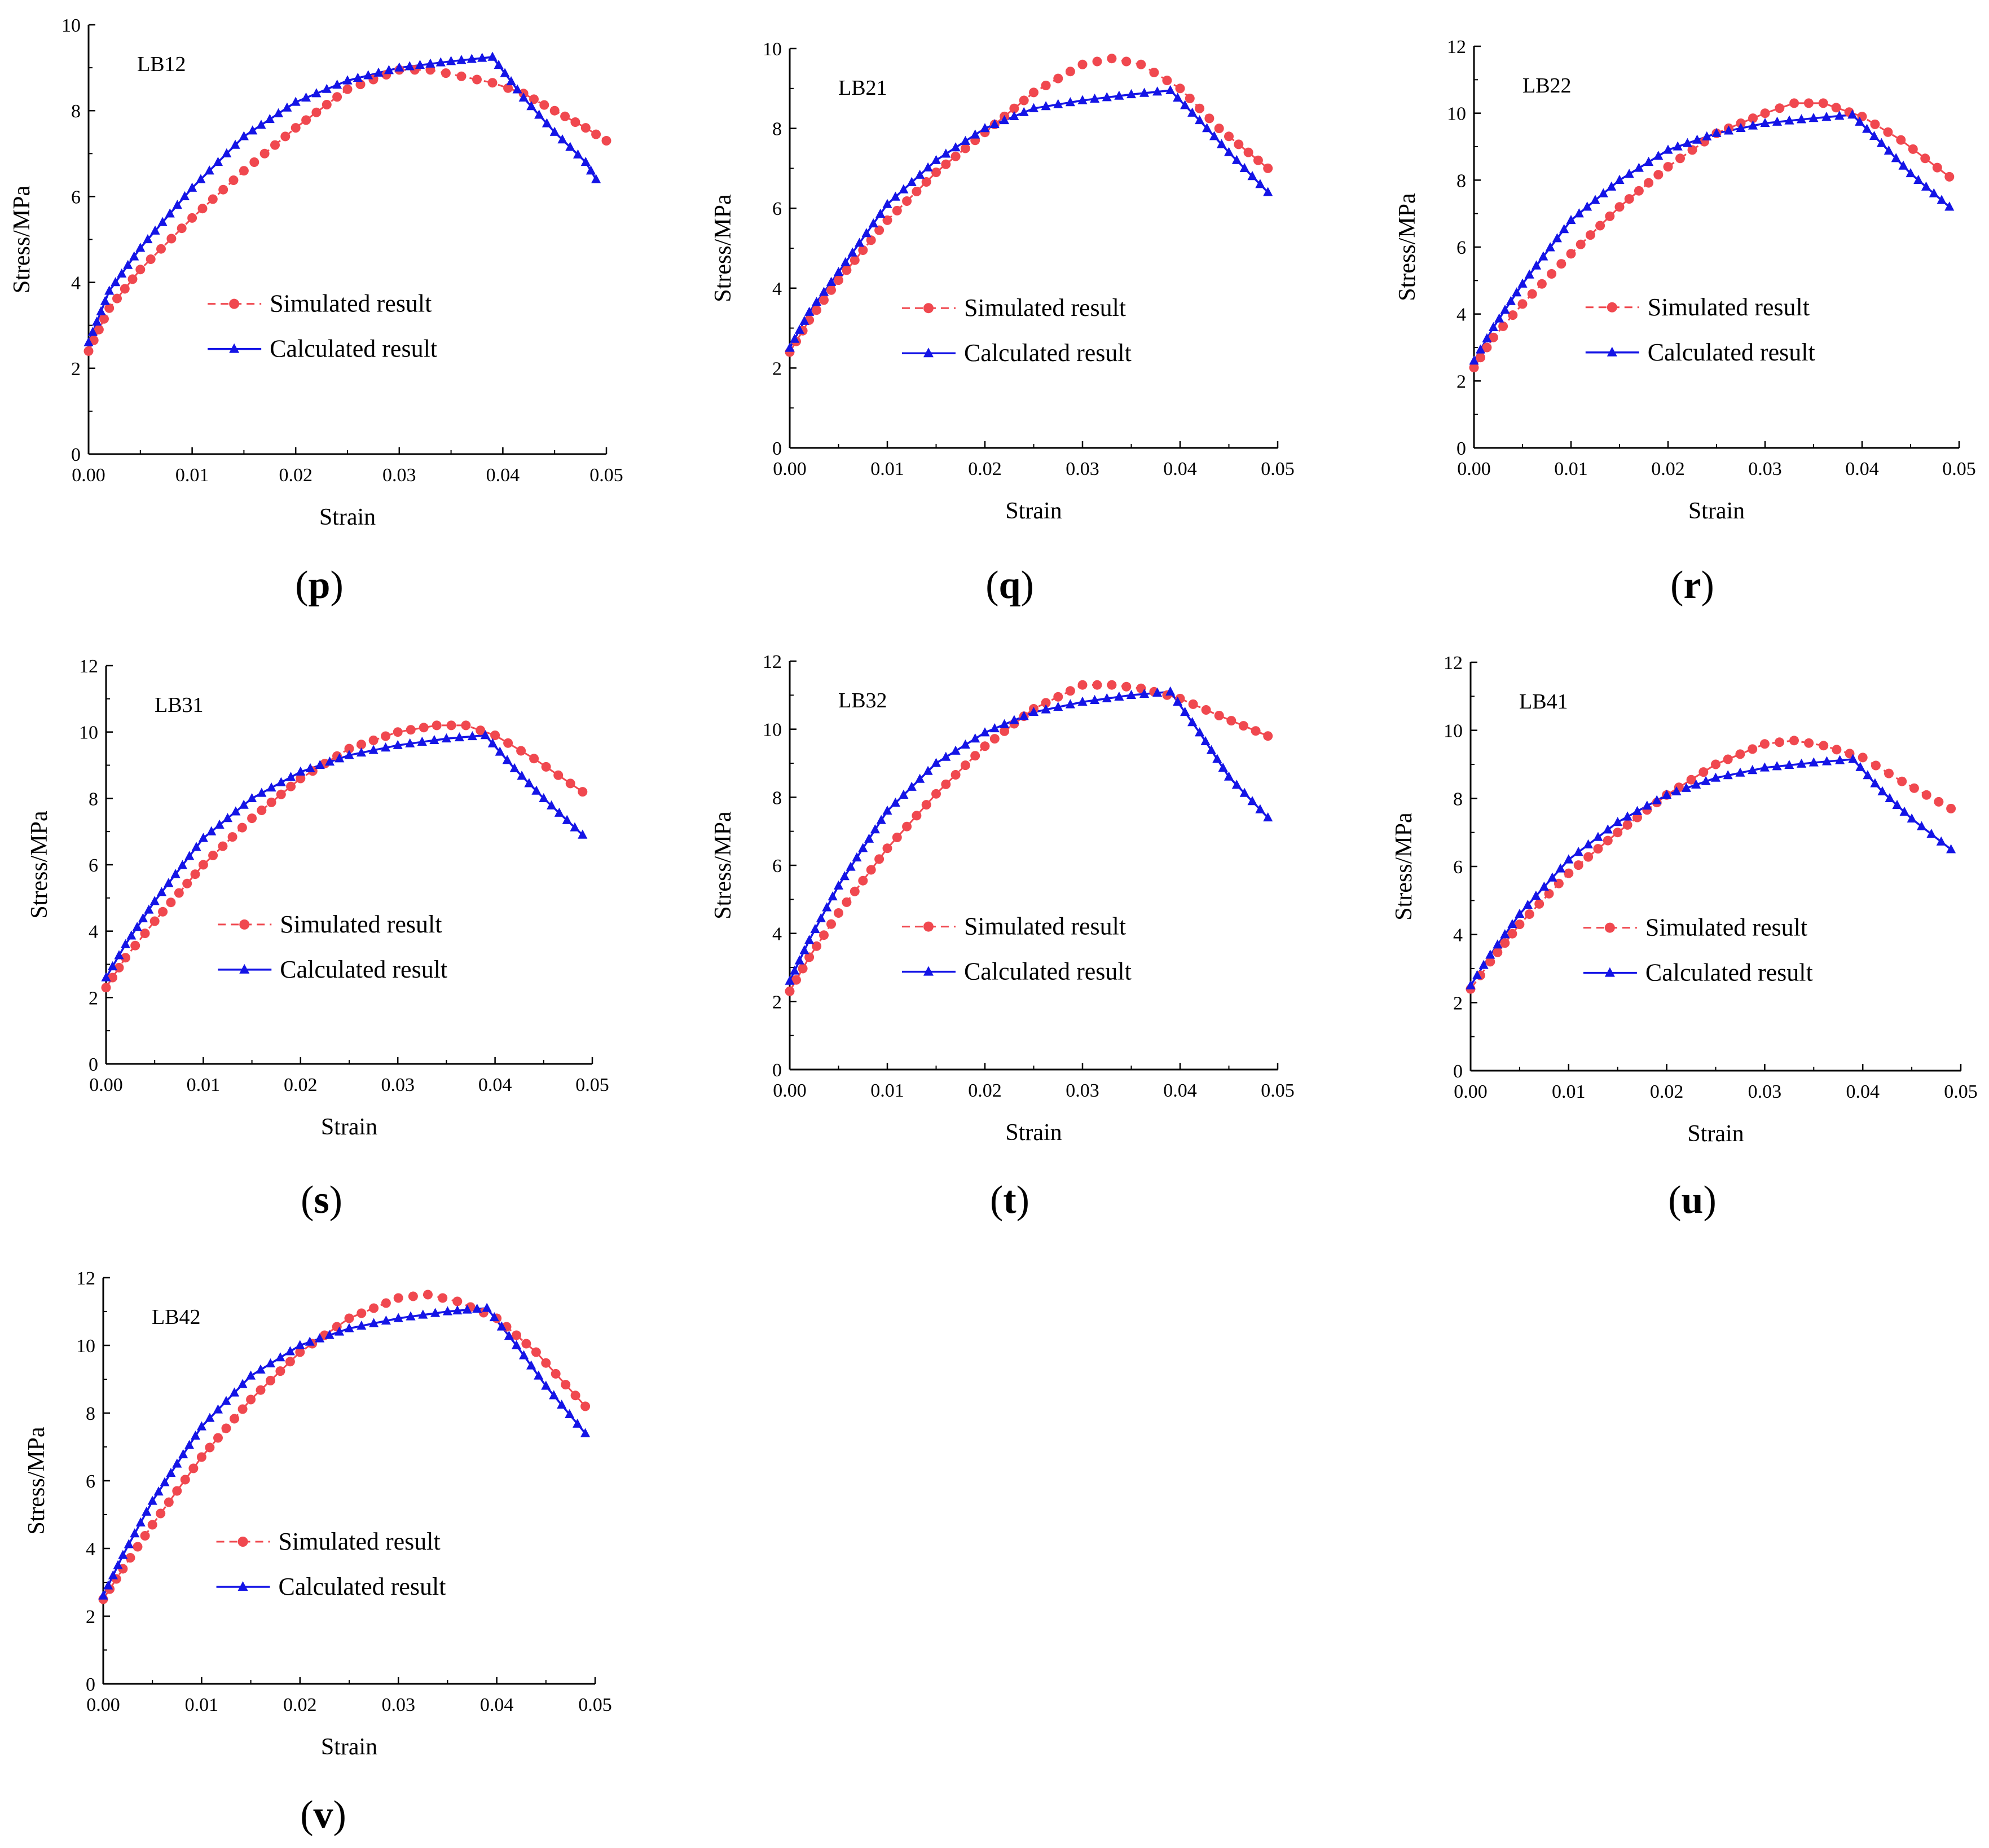 The image size is (1989, 1848). What do you see at coordinates (176, 1317) in the screenshot?
I see `specimen-label: LB42` at bounding box center [176, 1317].